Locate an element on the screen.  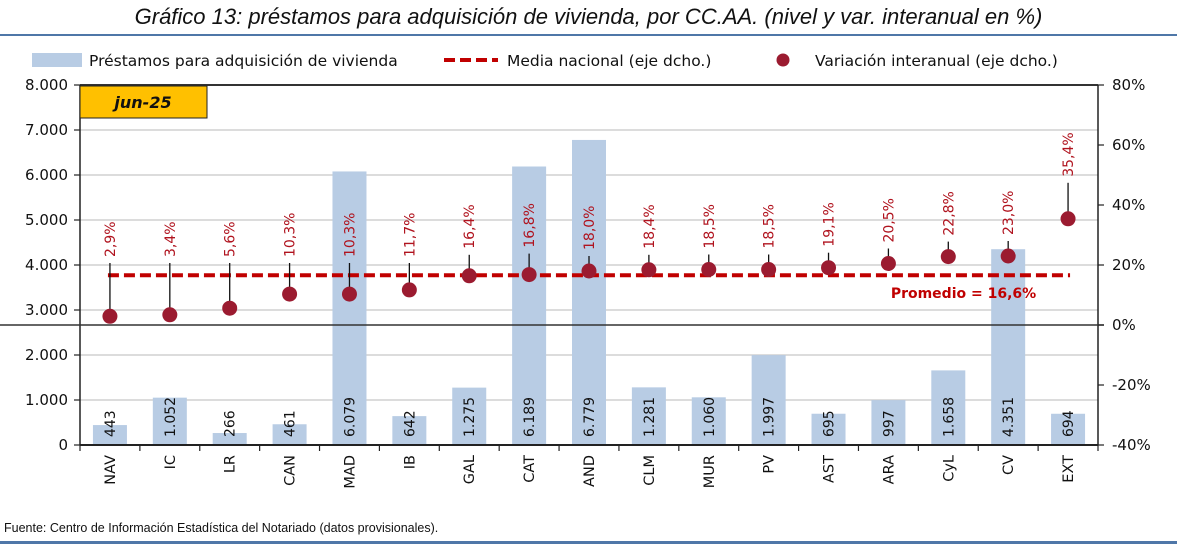
variation-point-clm is located at coordinates (649, 270).